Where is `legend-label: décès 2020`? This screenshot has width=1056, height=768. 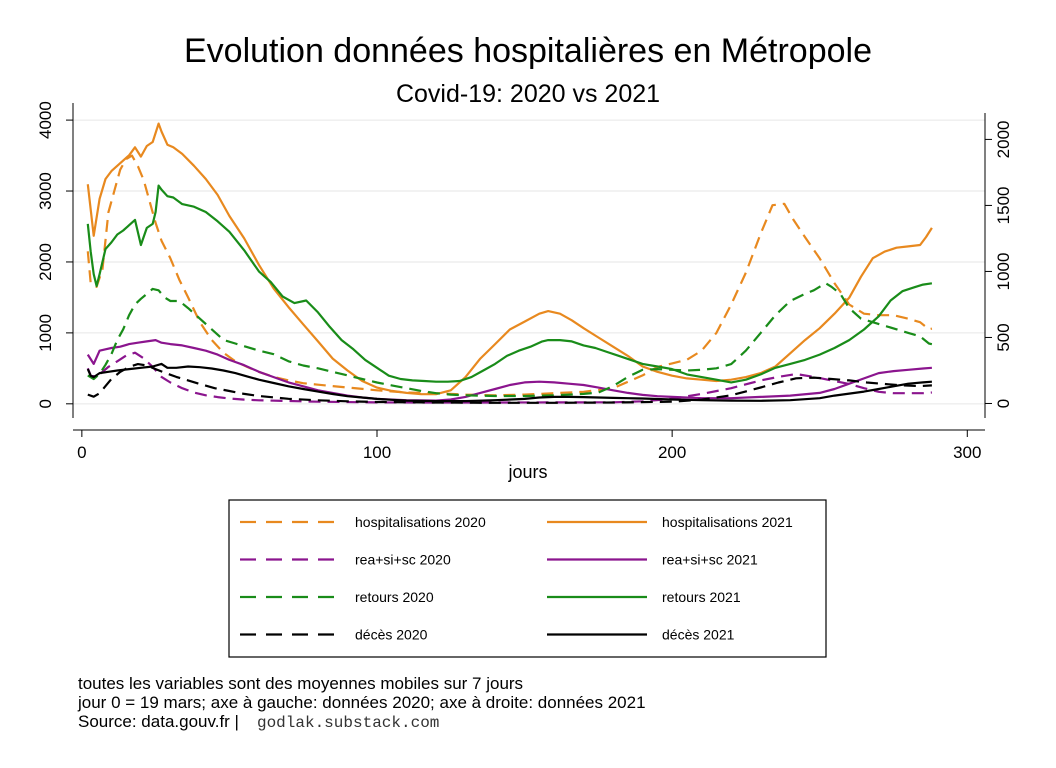
legend-label: décès 2020 is located at coordinates (391, 635).